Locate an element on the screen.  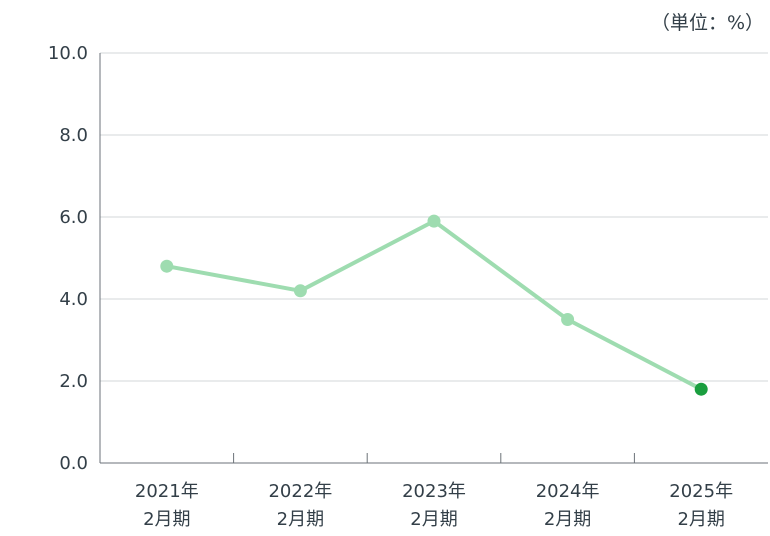
x-tick-label: 2024年 is located at coordinates (568, 491).